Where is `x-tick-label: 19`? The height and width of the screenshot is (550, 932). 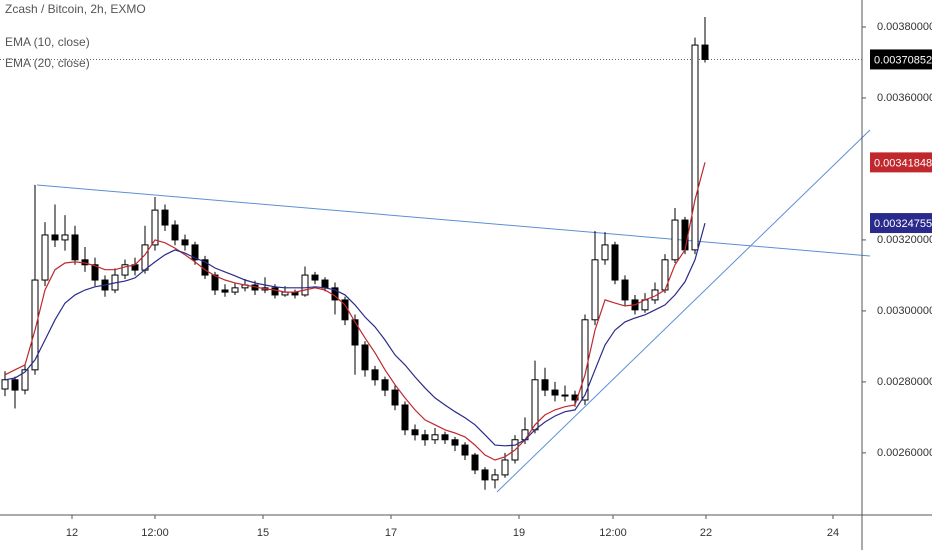
x-tick-label: 19 is located at coordinates (519, 533).